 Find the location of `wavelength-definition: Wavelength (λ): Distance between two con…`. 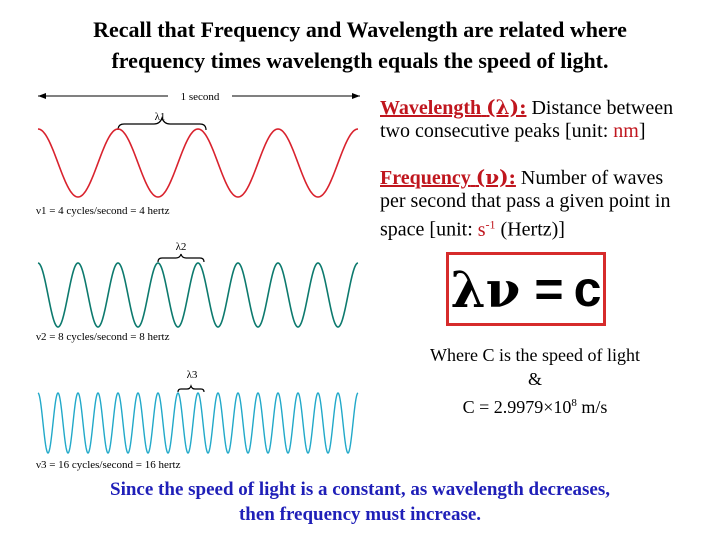

wavelength-definition: Wavelength (λ): Distance between two con… is located at coordinates (527, 119).